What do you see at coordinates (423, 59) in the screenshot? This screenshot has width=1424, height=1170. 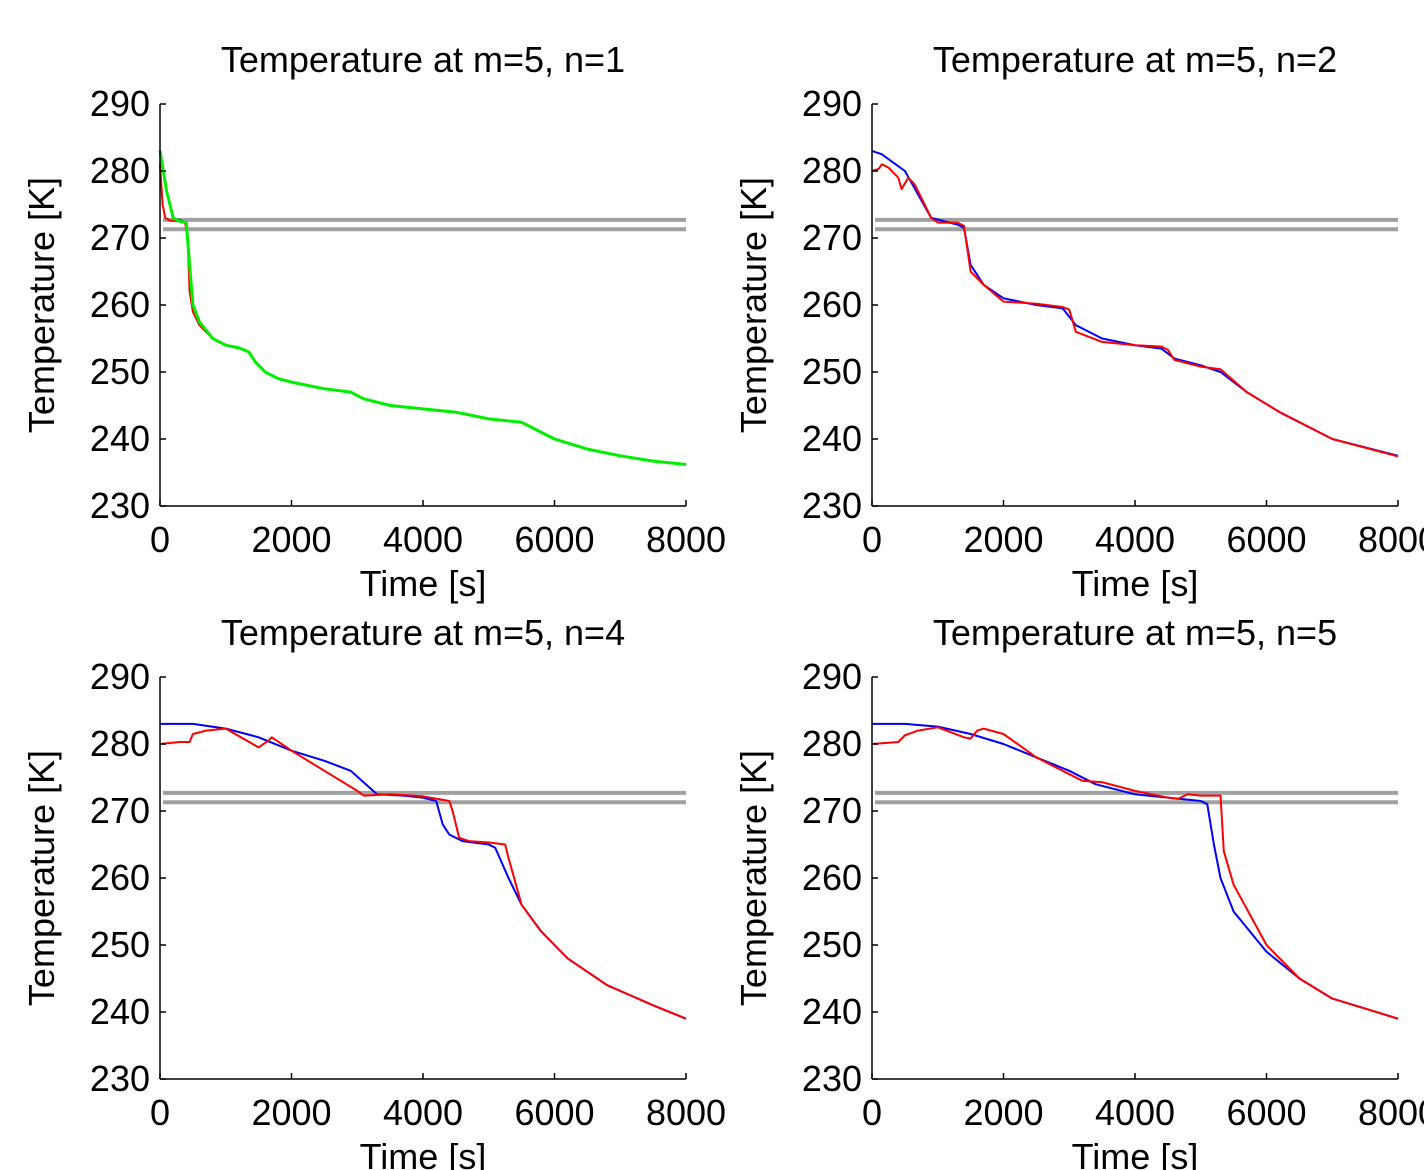 I see `chart-title: Temperature at m=5, n=1` at bounding box center [423, 59].